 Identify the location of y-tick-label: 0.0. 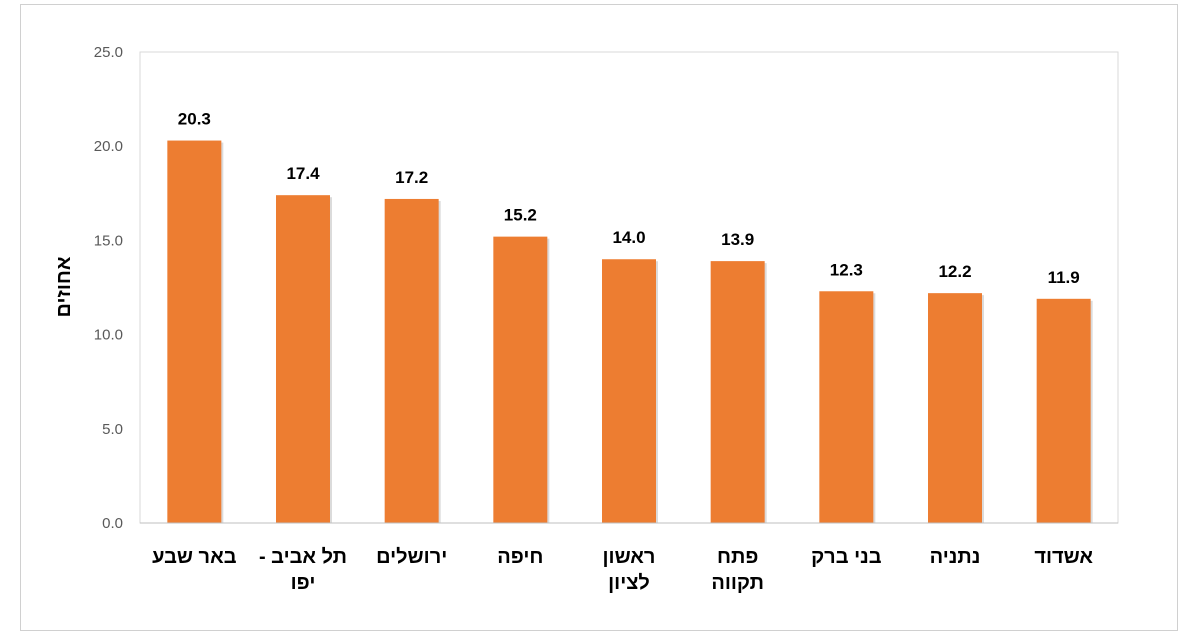
(112, 523).